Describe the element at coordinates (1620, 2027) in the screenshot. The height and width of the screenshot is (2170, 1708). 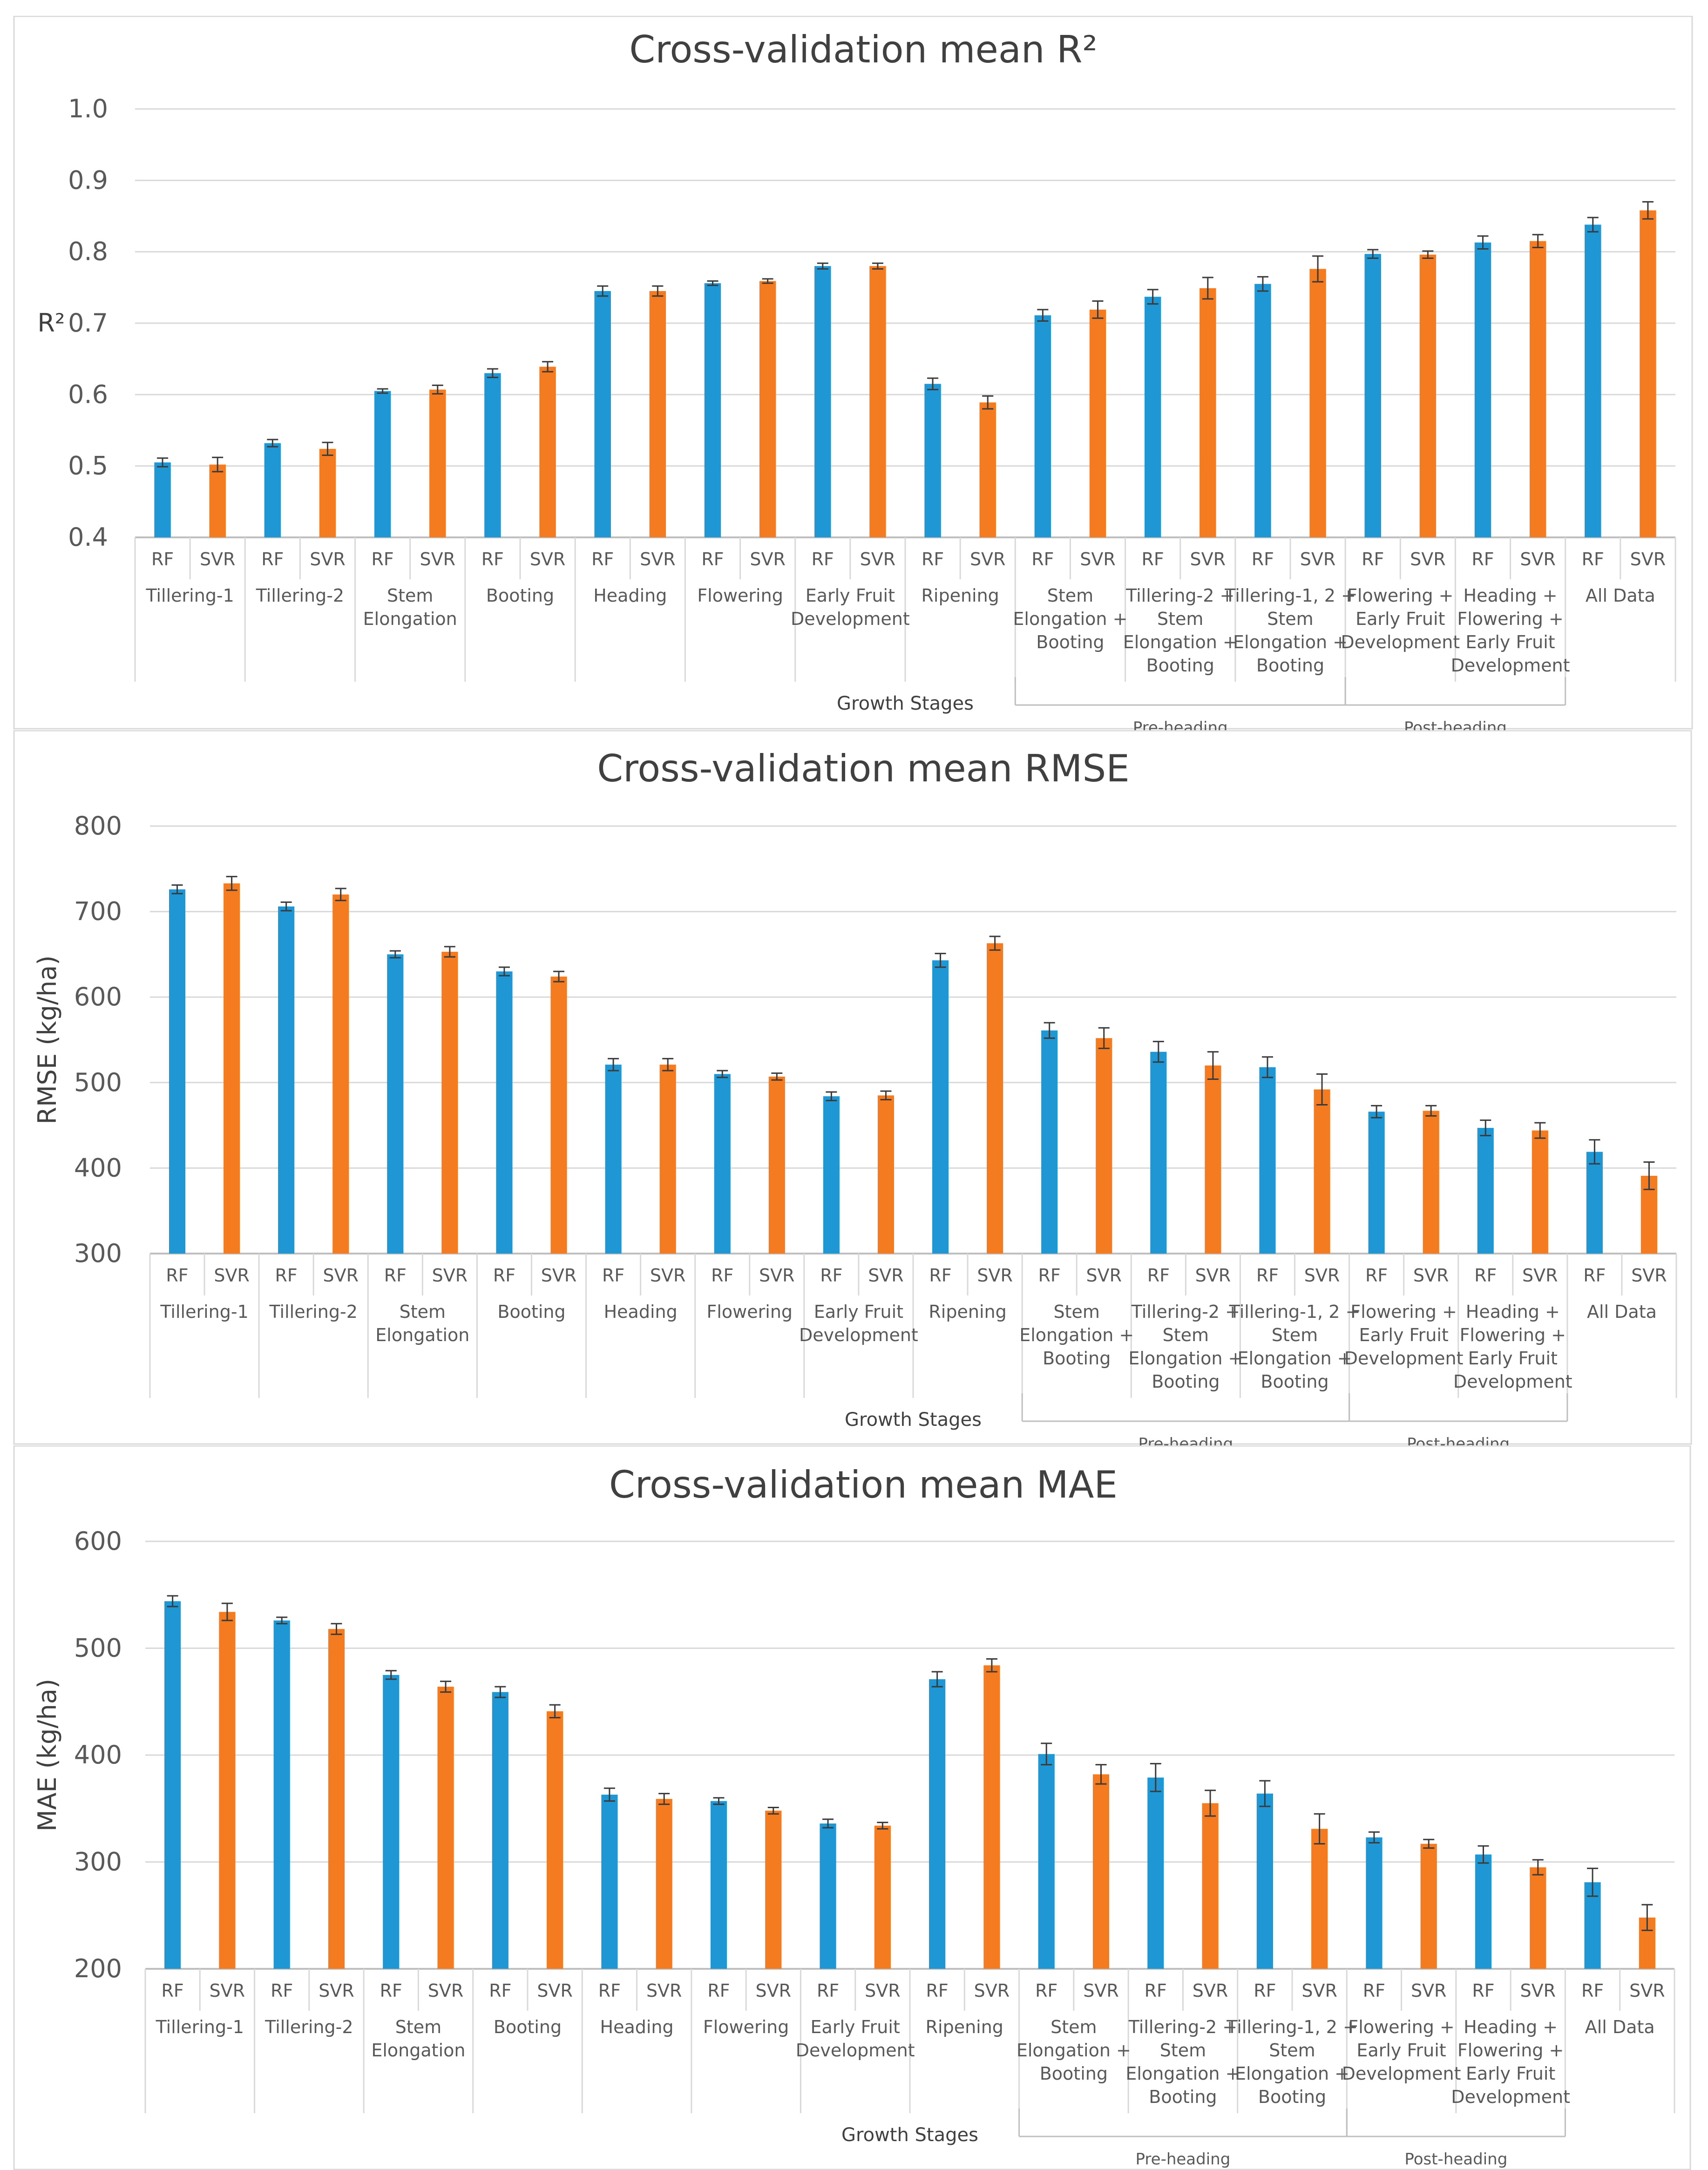
I see `group-label: All Data` at that location.